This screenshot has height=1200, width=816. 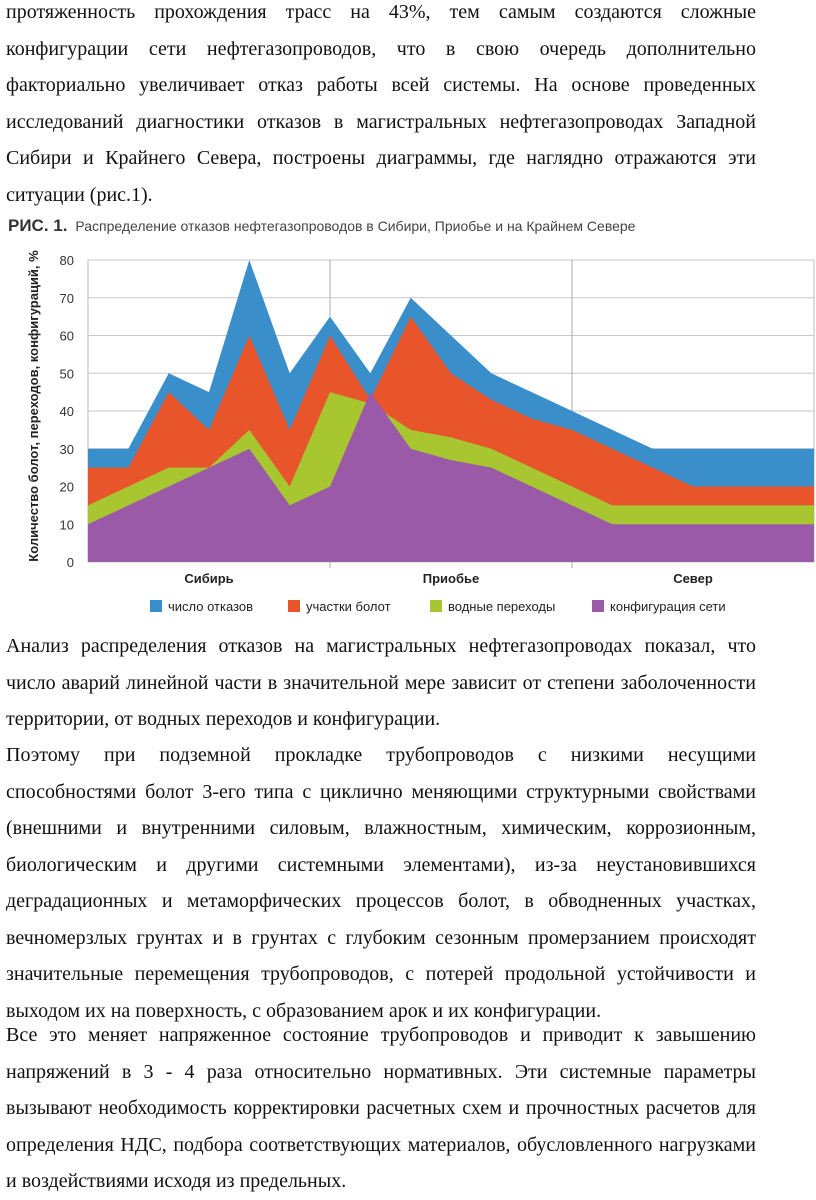 I want to click on y-tick-label: 0, so click(x=70, y=562).